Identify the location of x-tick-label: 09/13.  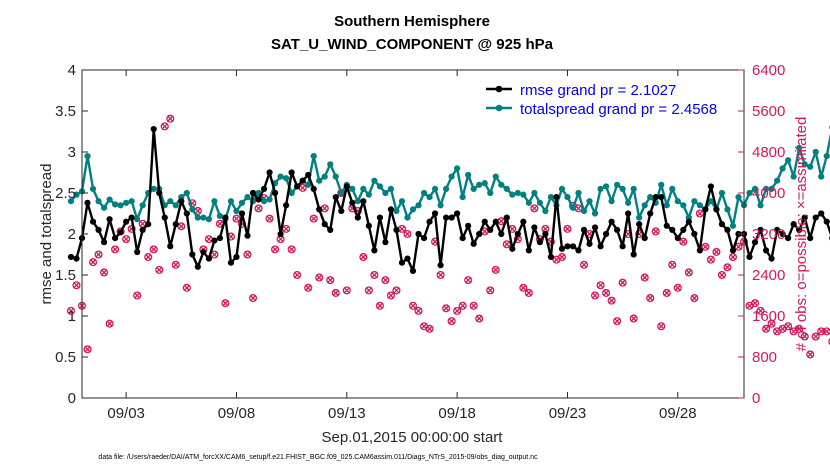
(347, 413).